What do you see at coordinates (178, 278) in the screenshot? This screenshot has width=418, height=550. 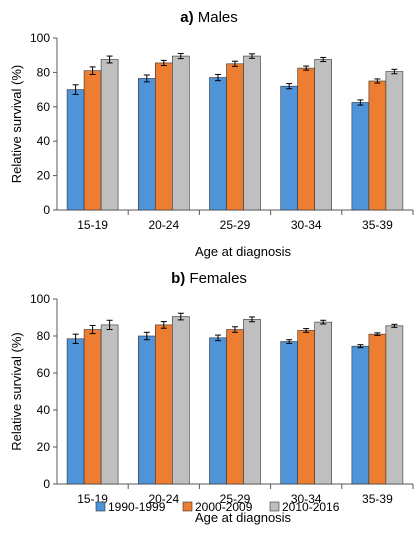 I see `chart-title-prefix: b)` at bounding box center [178, 278].